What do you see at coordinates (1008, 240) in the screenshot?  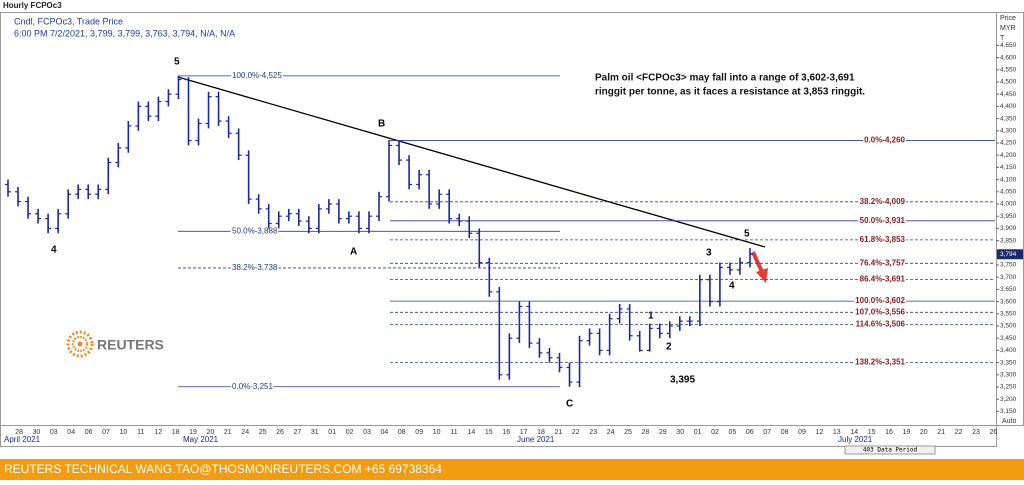 I see `y-tick-label: 3,850` at bounding box center [1008, 240].